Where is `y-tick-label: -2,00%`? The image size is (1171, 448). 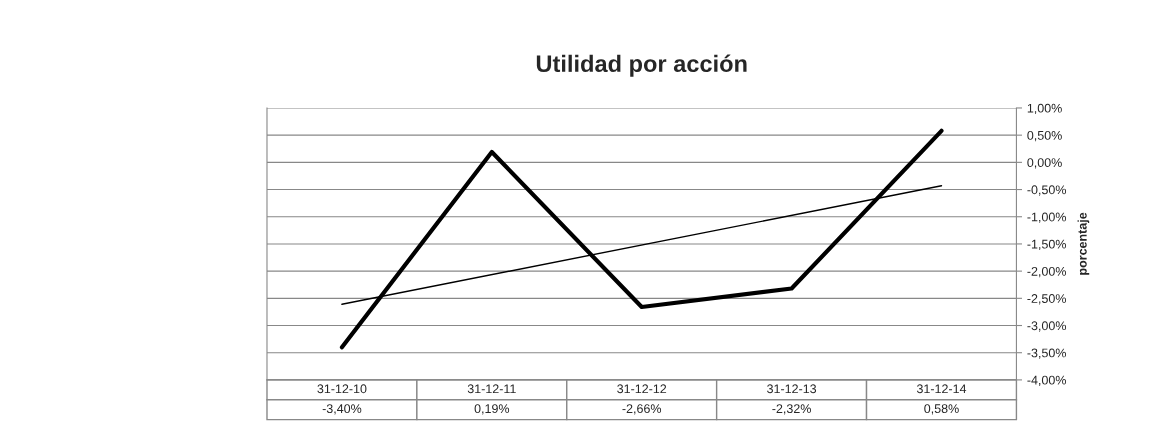 y-tick-label: -2,00% is located at coordinates (1047, 272).